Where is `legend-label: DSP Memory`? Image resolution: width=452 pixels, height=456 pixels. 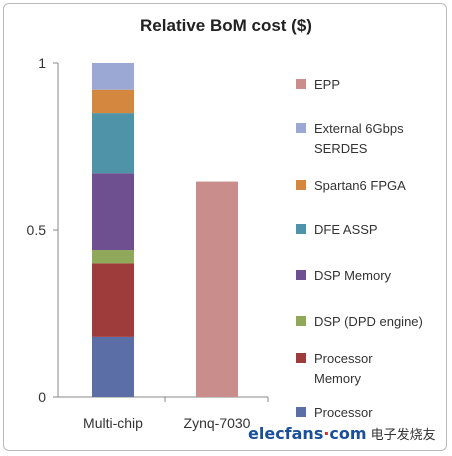 legend-label: DSP Memory is located at coordinates (353, 275).